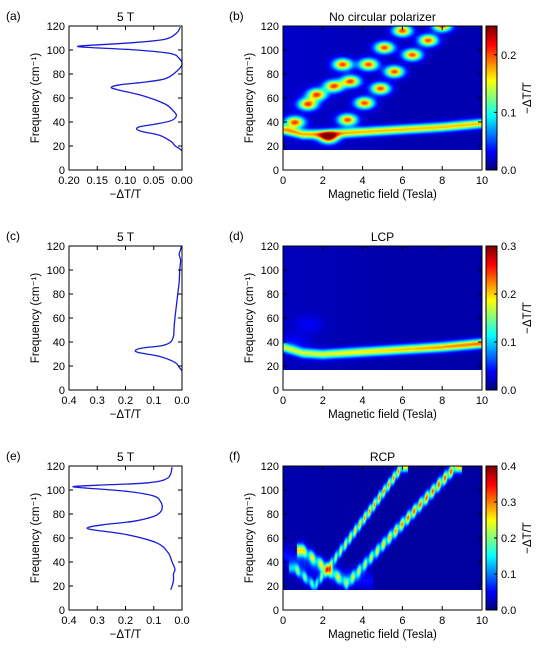  I want to click on colorbar-tick-label-f: 0.2, so click(508, 539).